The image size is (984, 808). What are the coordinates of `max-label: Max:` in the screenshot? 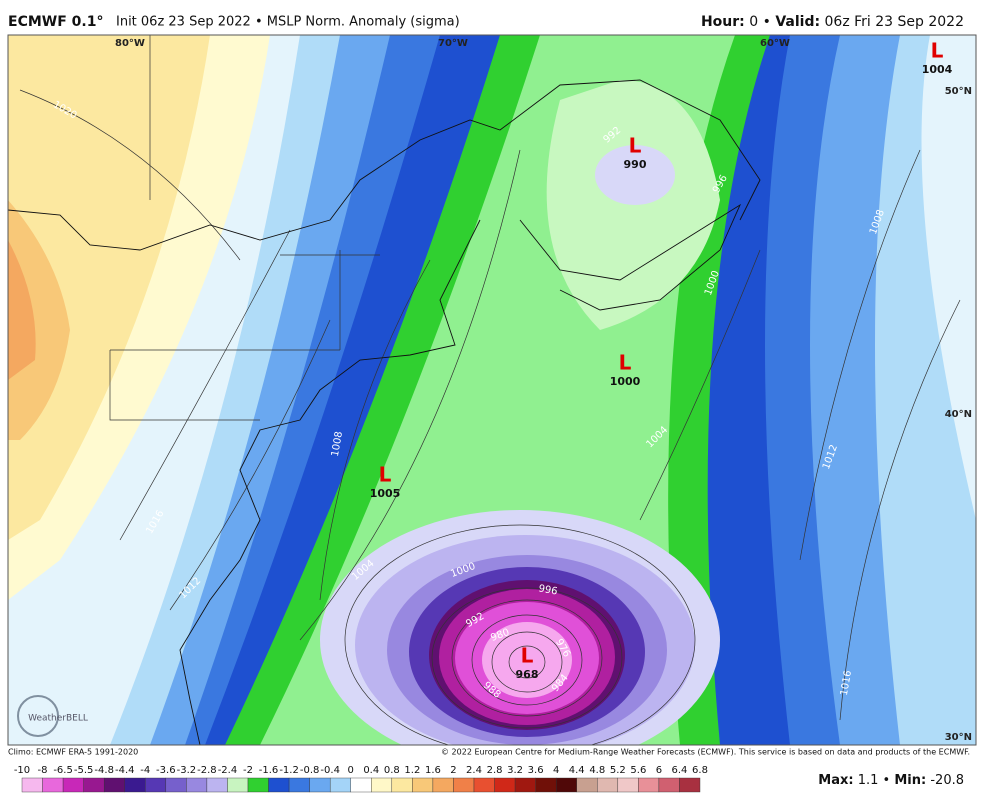 It's located at (835, 780).